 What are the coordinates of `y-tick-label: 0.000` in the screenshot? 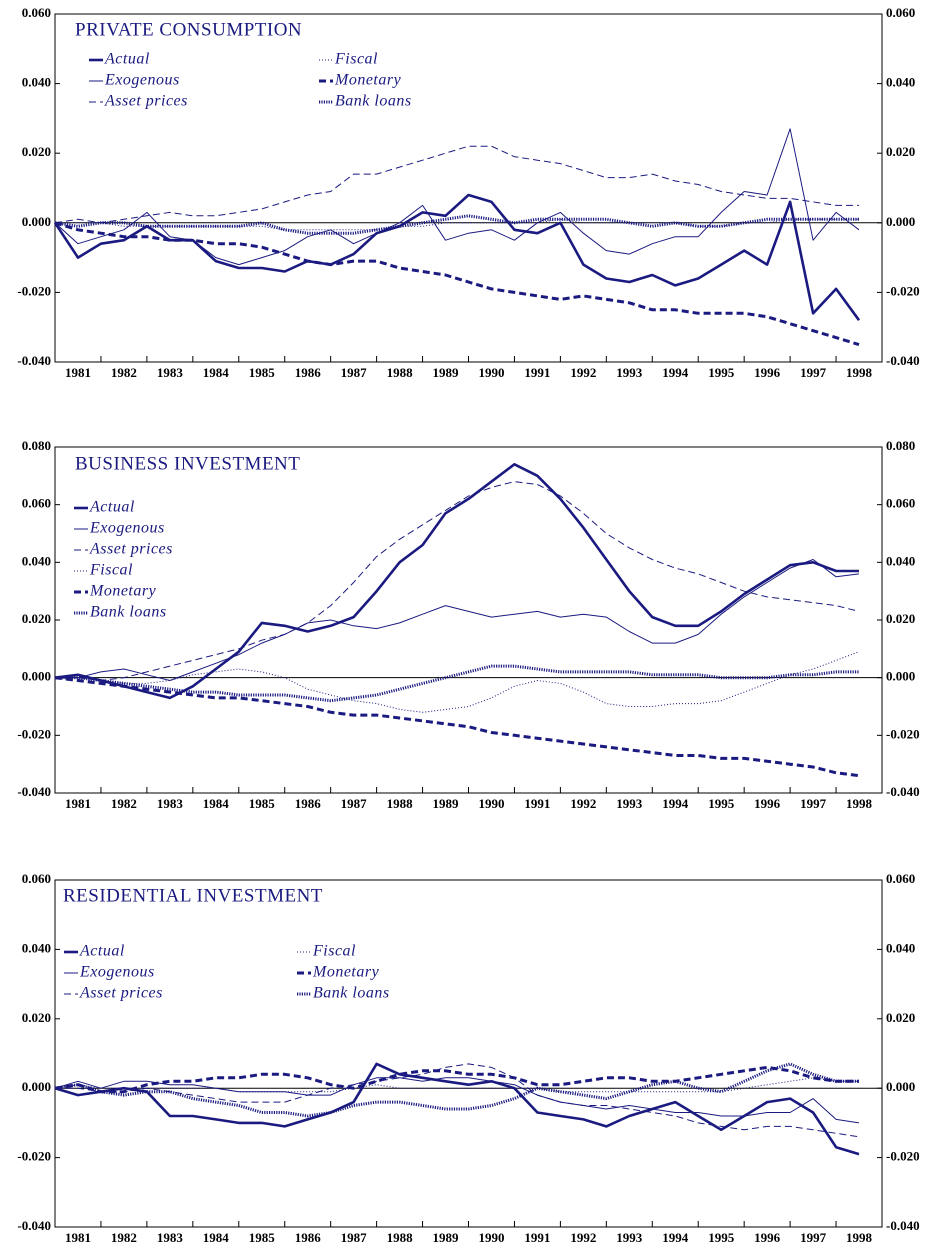 It's located at (36, 221).